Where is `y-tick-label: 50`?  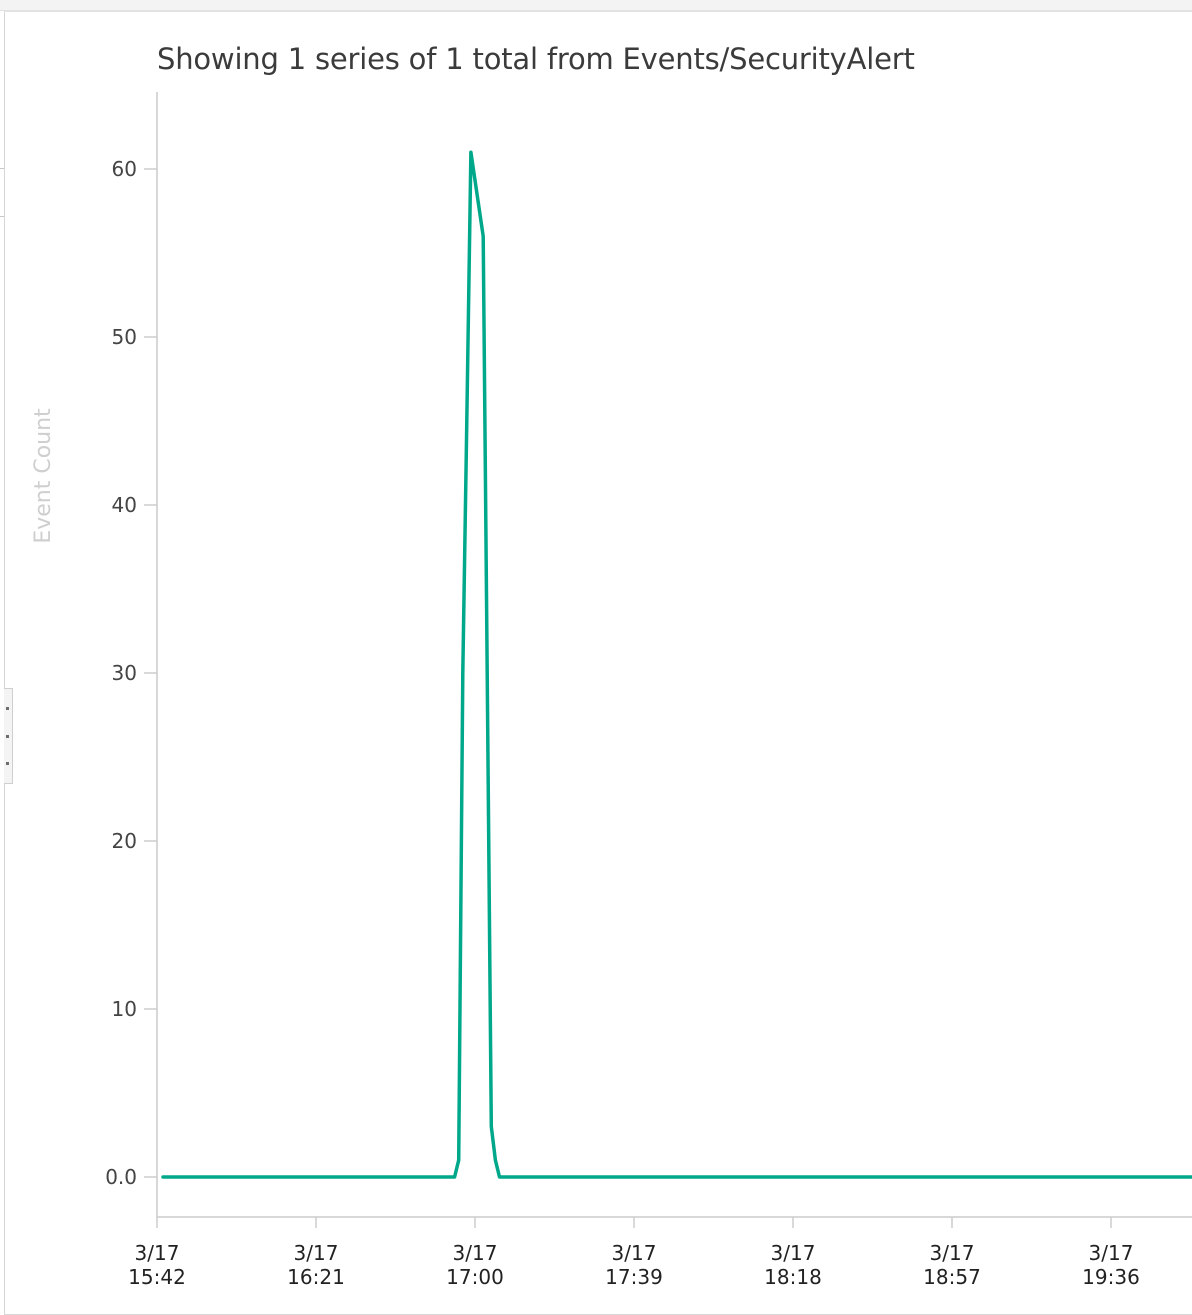 y-tick-label: 50 is located at coordinates (124, 337).